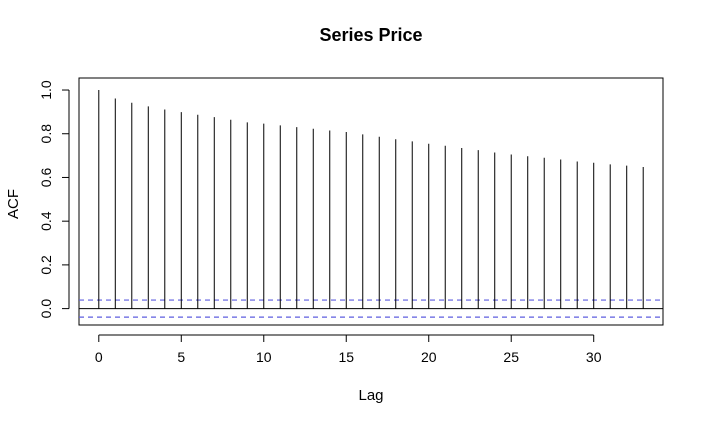 This screenshot has width=704, height=425. What do you see at coordinates (511, 357) in the screenshot?
I see `x-tick-label: 25` at bounding box center [511, 357].